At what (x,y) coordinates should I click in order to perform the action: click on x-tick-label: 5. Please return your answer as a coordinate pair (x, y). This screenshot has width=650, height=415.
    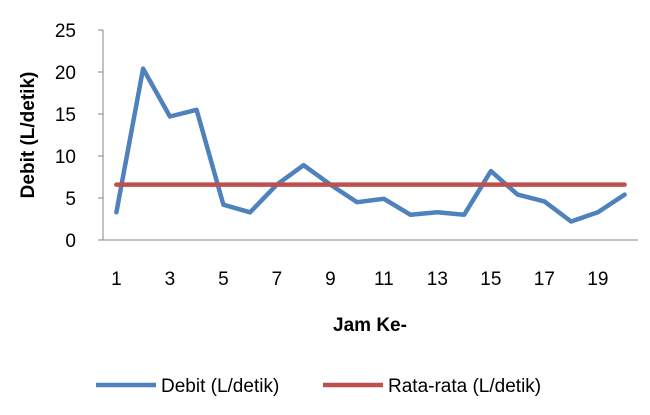
    Looking at the image, I should click on (223, 279).